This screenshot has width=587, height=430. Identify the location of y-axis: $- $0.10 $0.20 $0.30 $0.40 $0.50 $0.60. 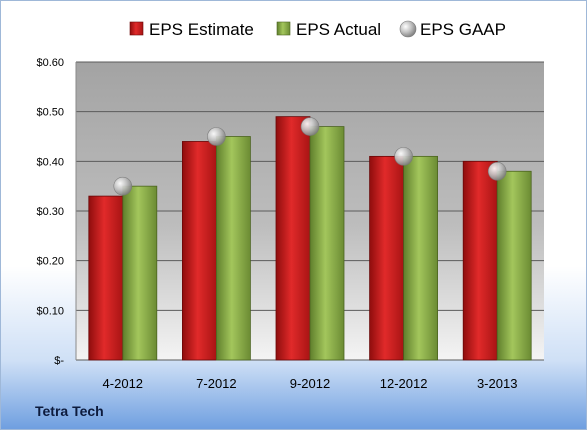
(56, 212).